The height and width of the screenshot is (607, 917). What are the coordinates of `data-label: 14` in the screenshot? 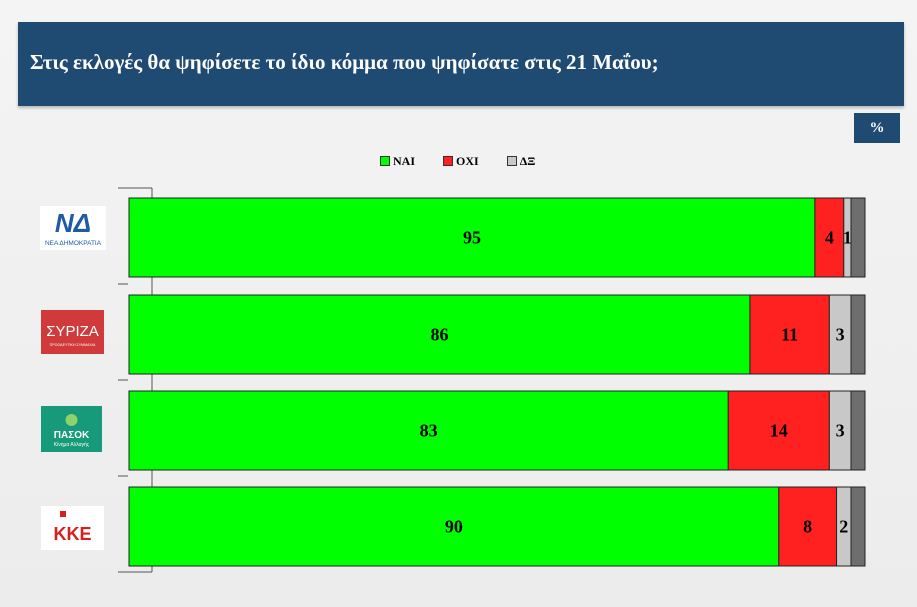 It's located at (779, 431).